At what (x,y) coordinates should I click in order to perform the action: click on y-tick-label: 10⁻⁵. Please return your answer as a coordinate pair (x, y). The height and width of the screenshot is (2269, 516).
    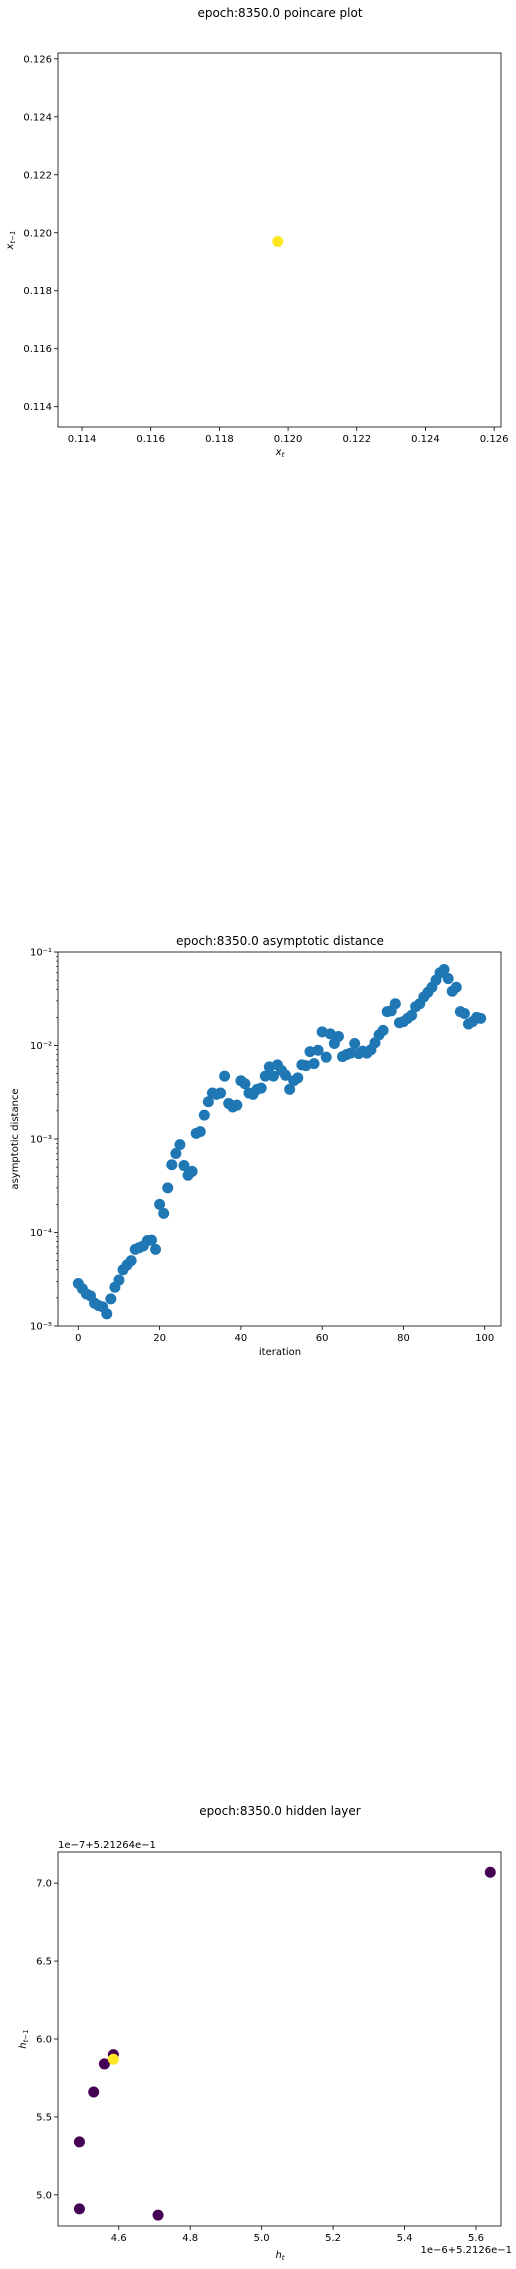
    Looking at the image, I should click on (41, 1327).